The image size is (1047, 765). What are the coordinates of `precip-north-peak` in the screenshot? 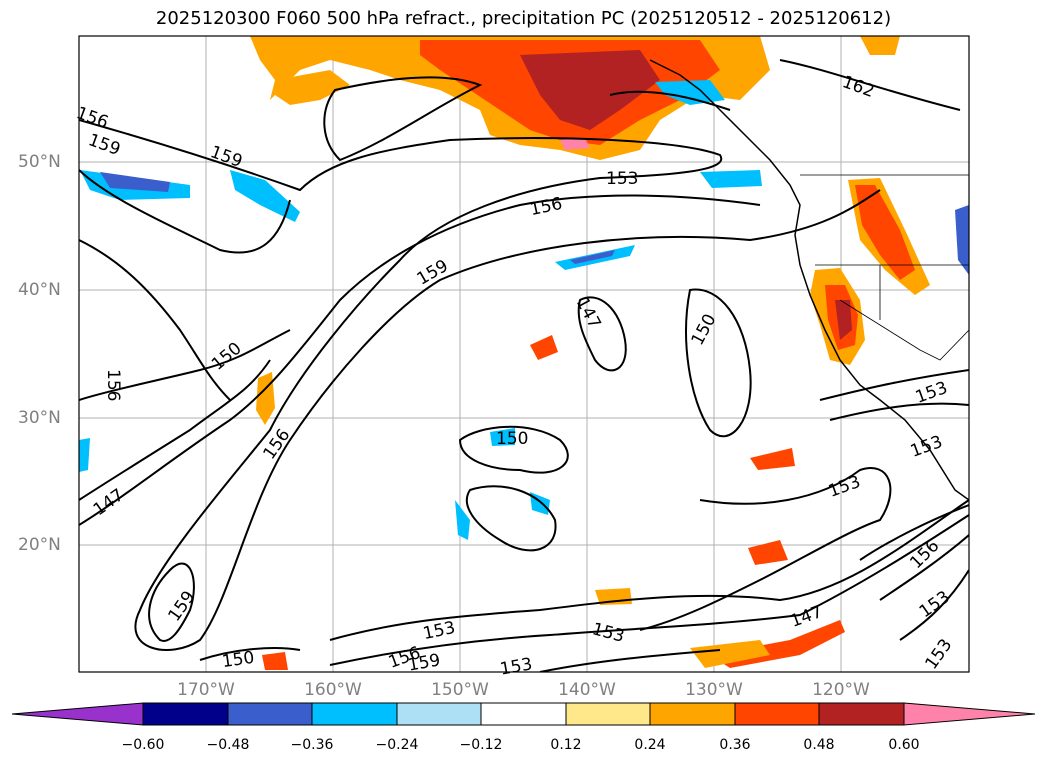 It's located at (575, 144).